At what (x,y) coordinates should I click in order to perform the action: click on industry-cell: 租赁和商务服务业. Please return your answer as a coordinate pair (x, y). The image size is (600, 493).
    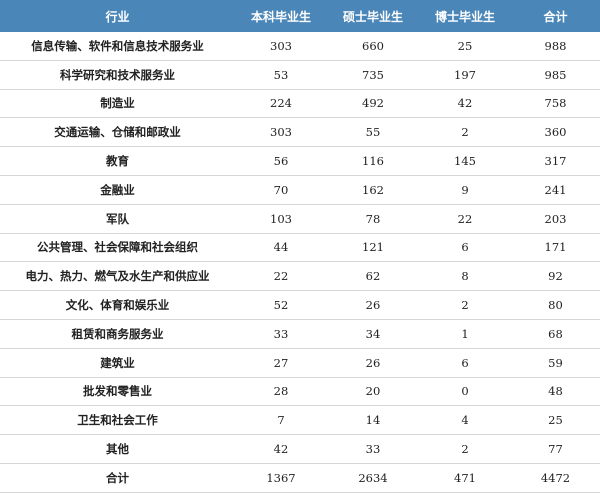
    Looking at the image, I should click on (117, 334).